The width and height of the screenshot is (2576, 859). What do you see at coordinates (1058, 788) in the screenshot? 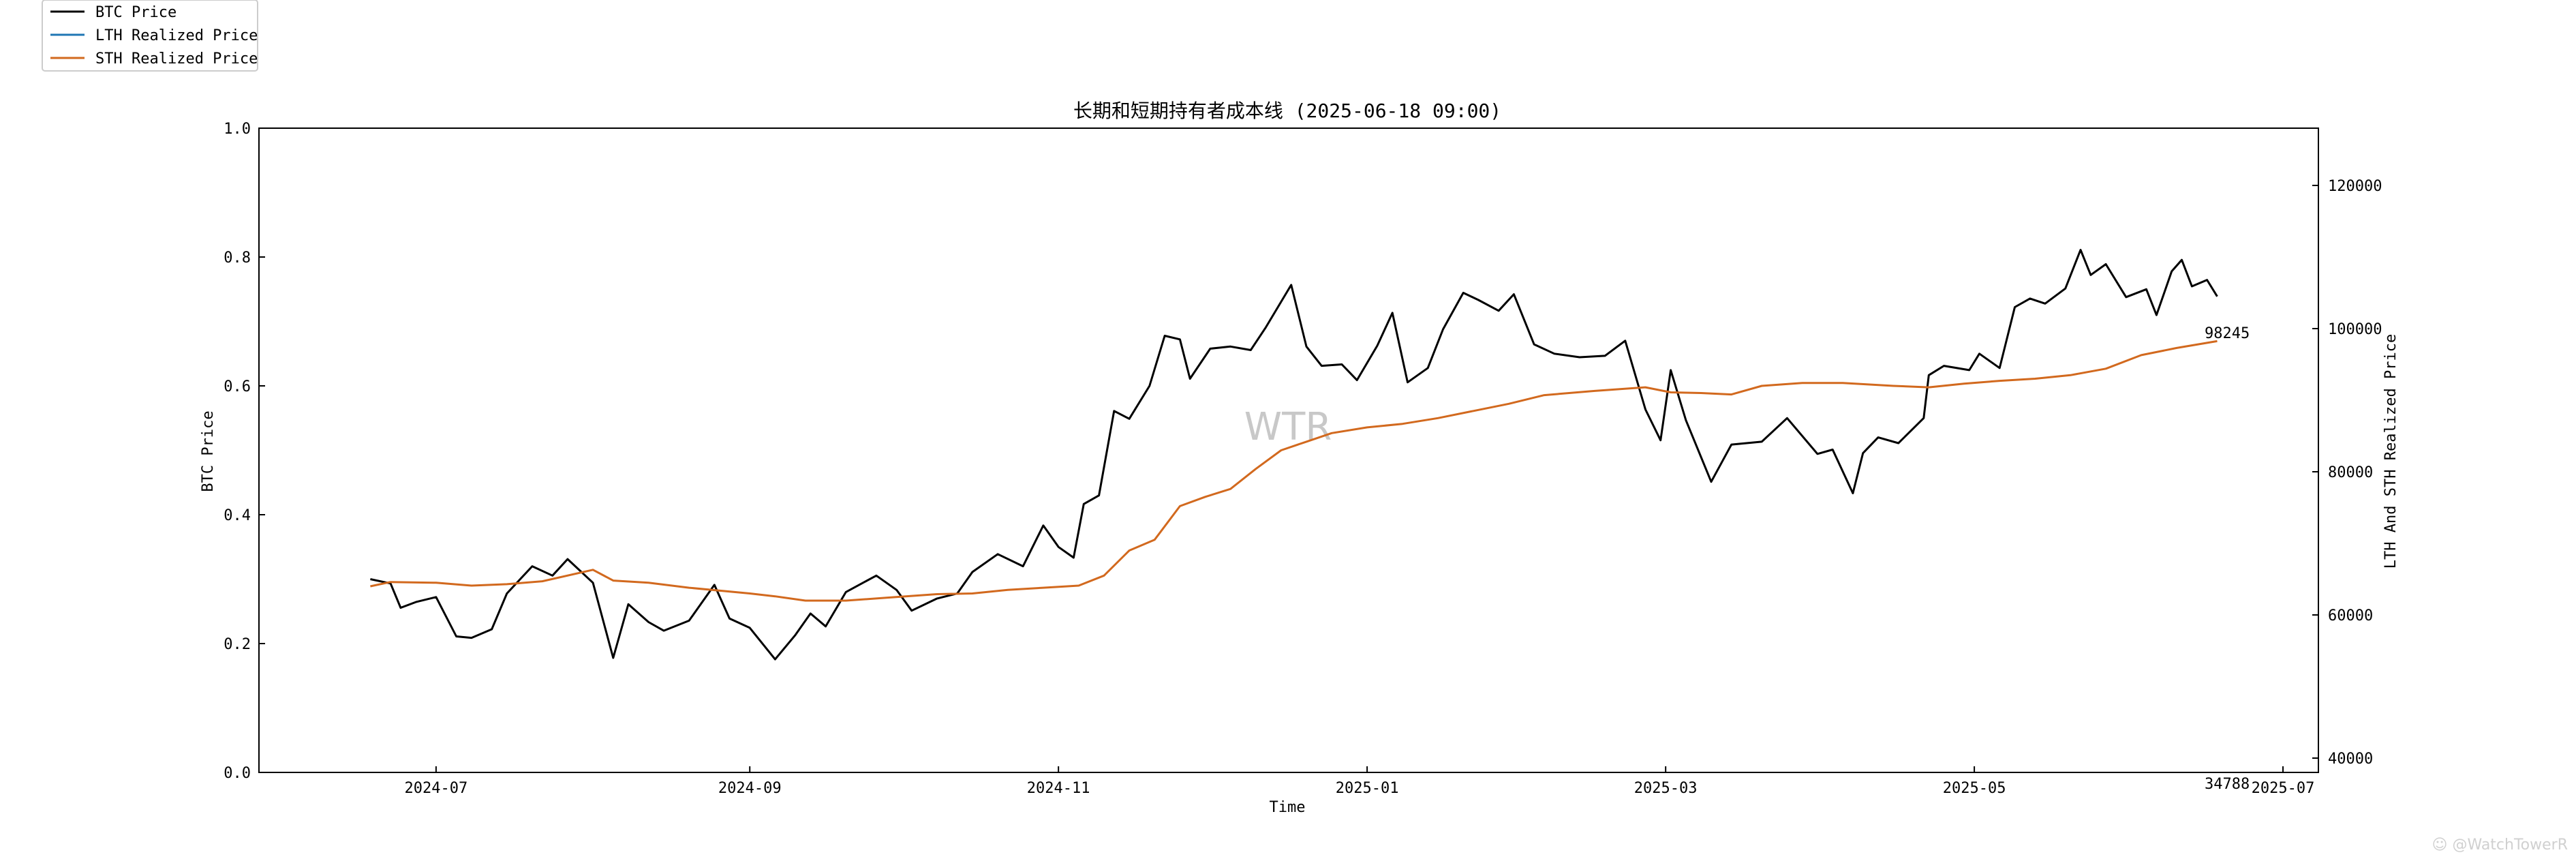
I see `x-tick-label: 2024-11` at bounding box center [1058, 788].